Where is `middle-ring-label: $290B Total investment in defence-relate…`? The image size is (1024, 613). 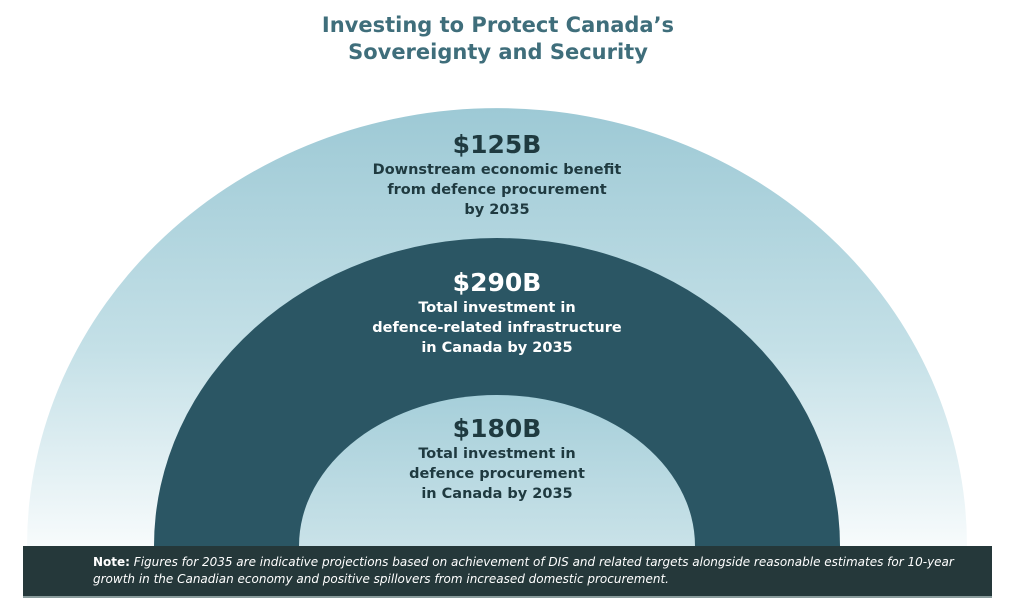
middle-ring-label: $290B Total investment in defence-relate… is located at coordinates (497, 313).